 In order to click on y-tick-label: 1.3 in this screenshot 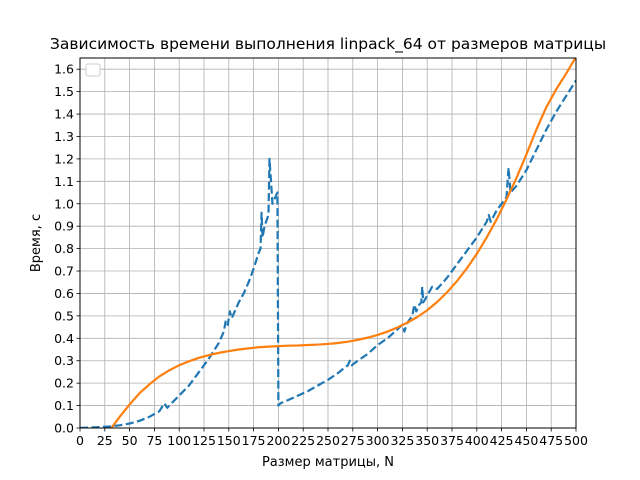, I will do `click(64, 136)`.